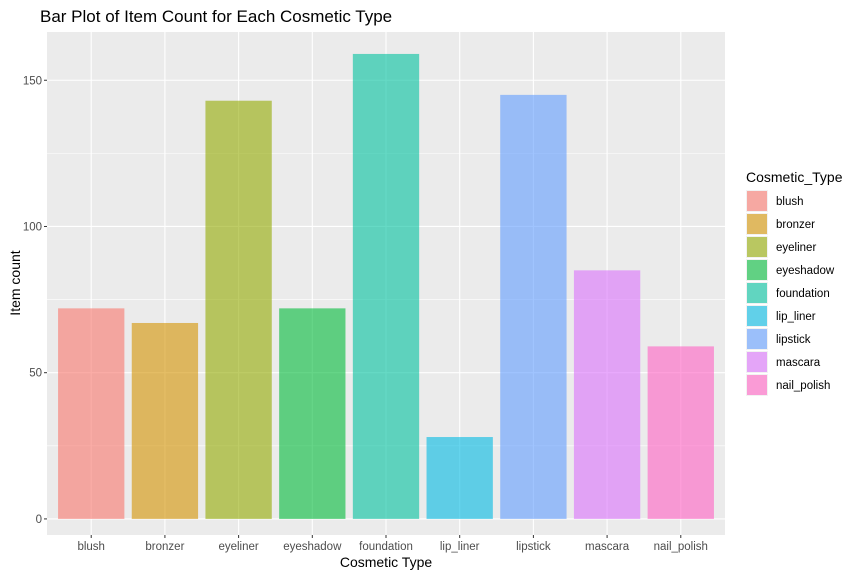 Image resolution: width=864 pixels, height=576 pixels. I want to click on legend-label: eyeshadow, so click(805, 271).